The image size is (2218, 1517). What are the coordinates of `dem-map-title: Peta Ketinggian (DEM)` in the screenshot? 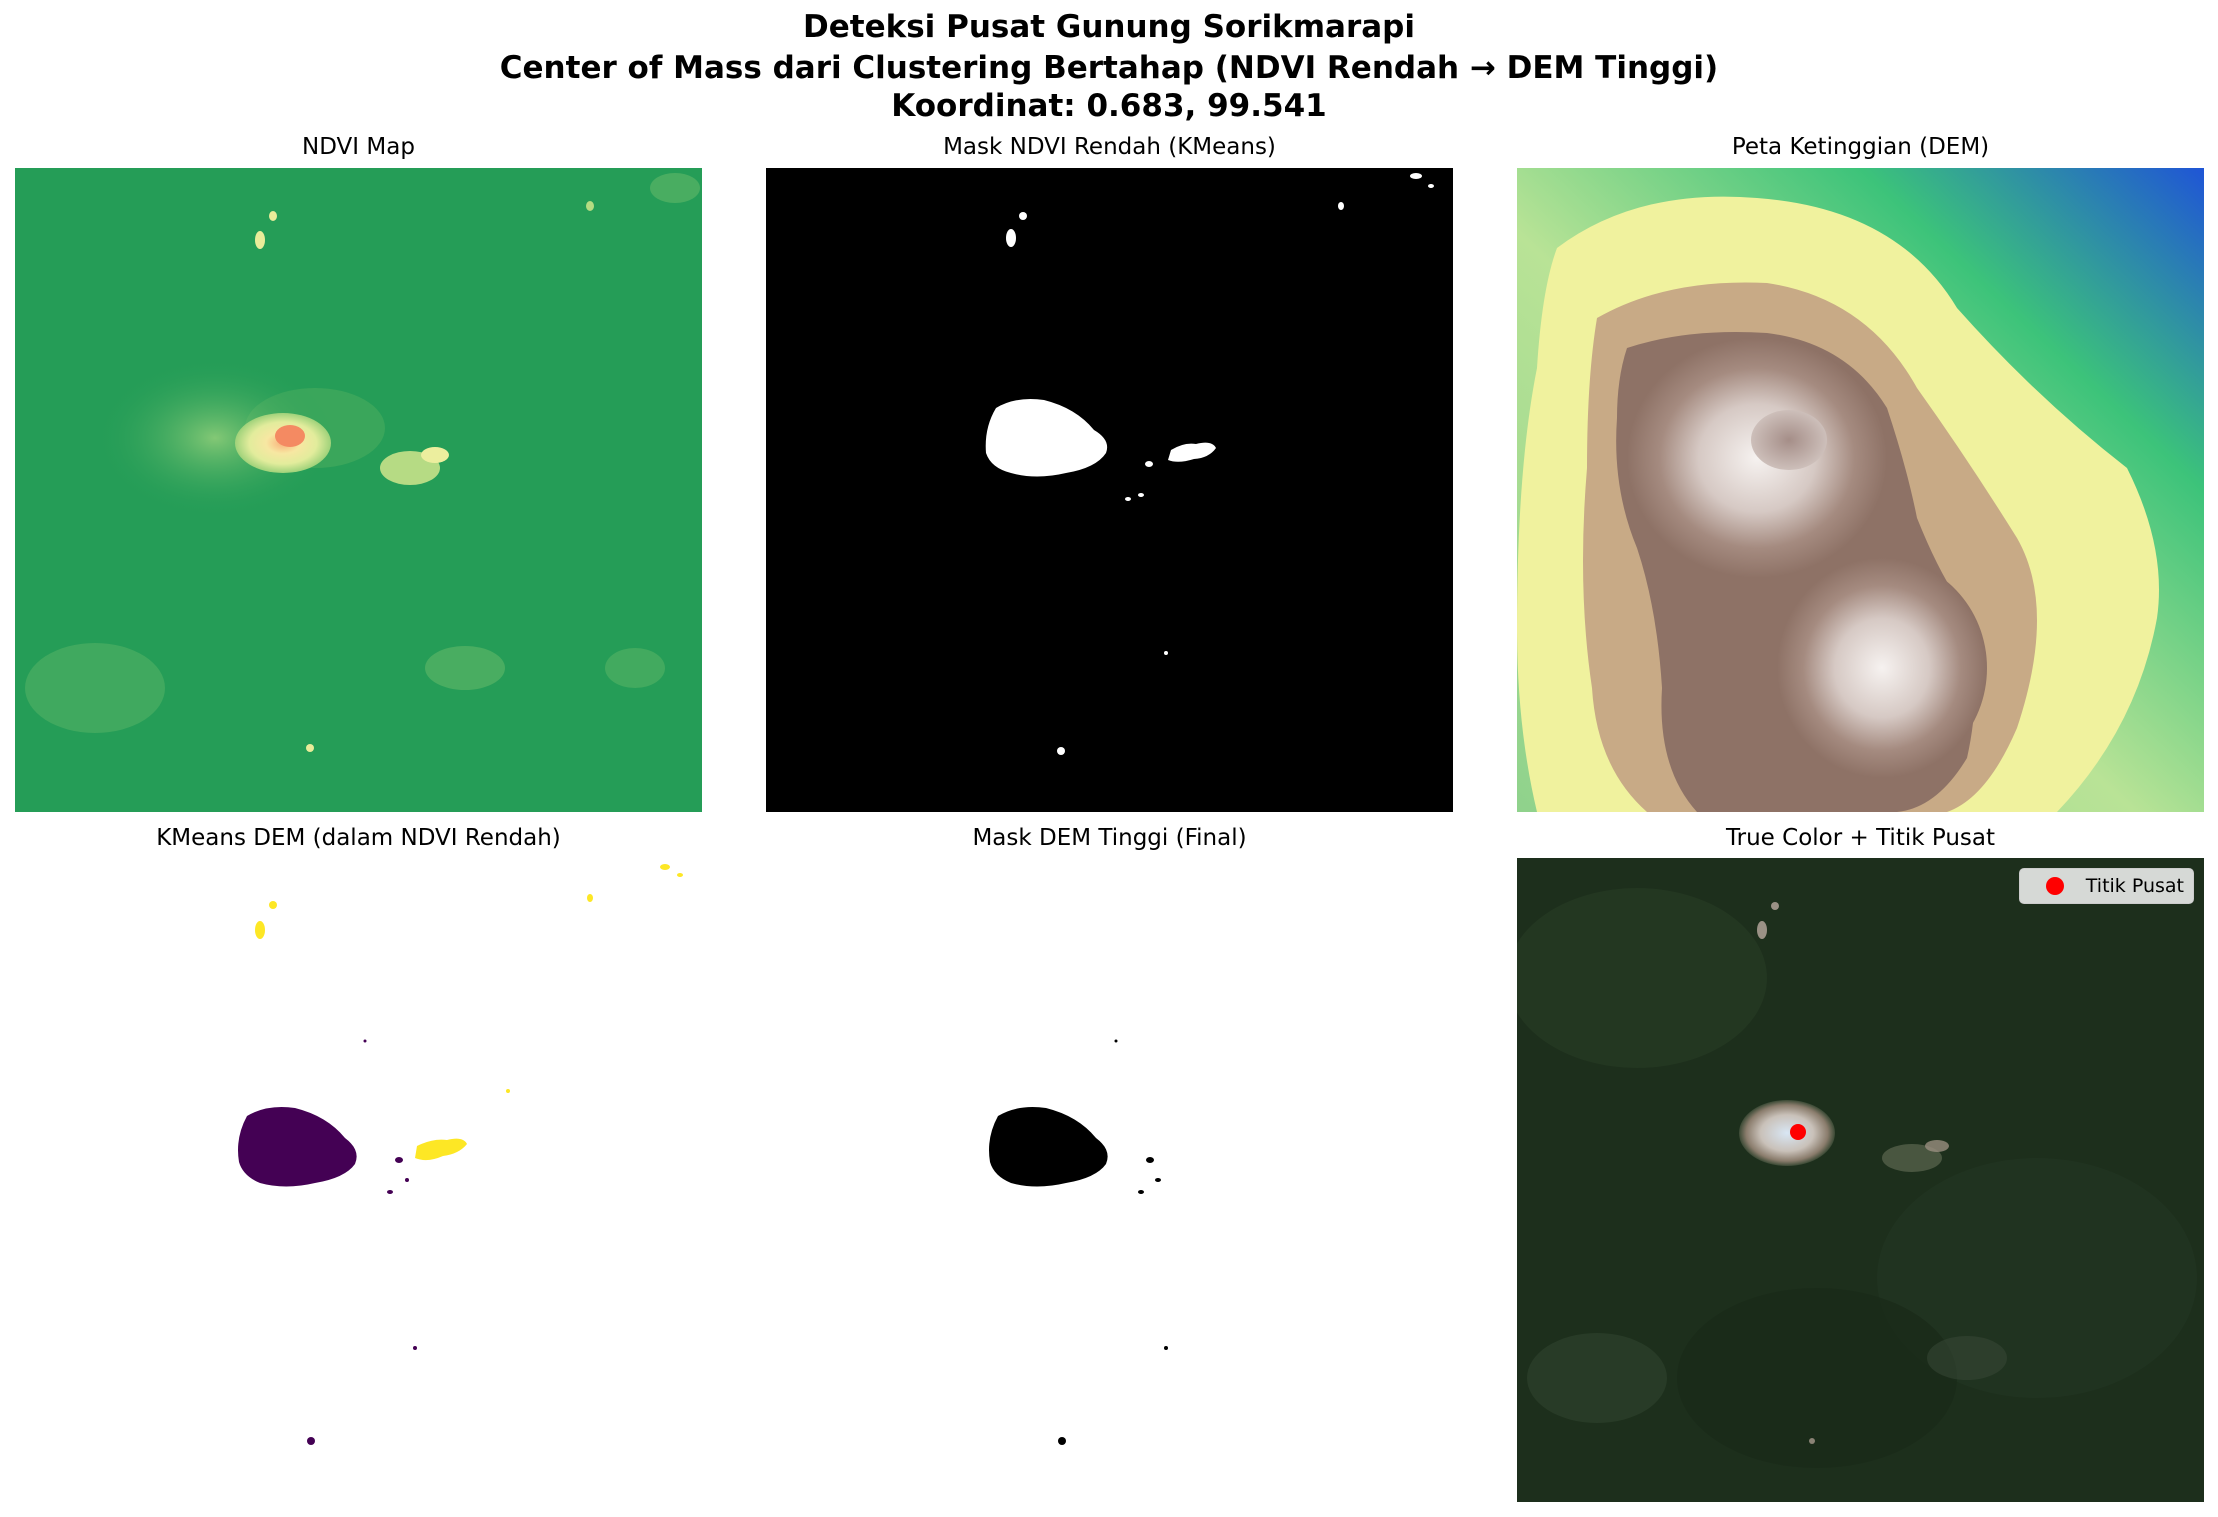 It's located at (1860, 147).